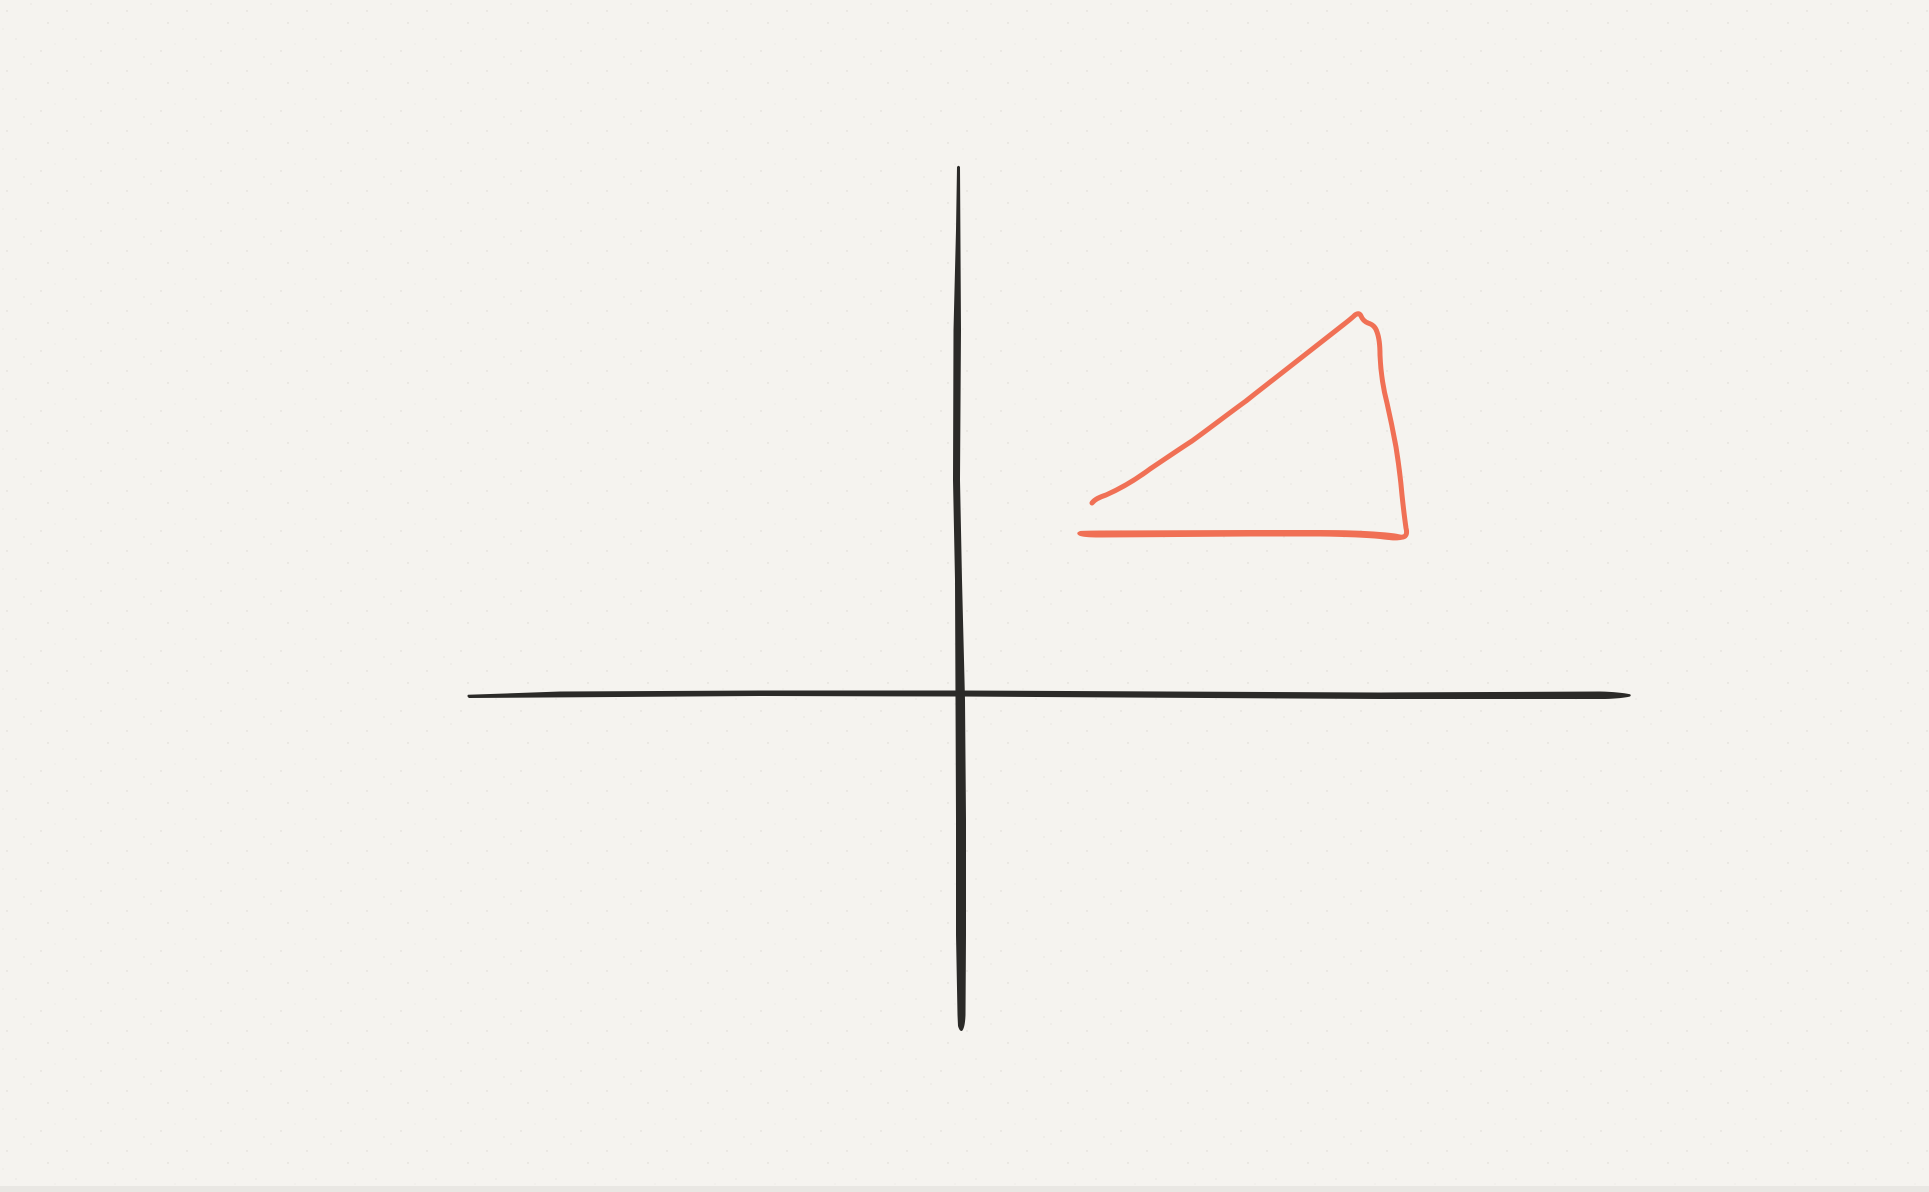 Image resolution: width=1929 pixels, height=1192 pixels. I want to click on vertical-axis-stroke, so click(959, 598).